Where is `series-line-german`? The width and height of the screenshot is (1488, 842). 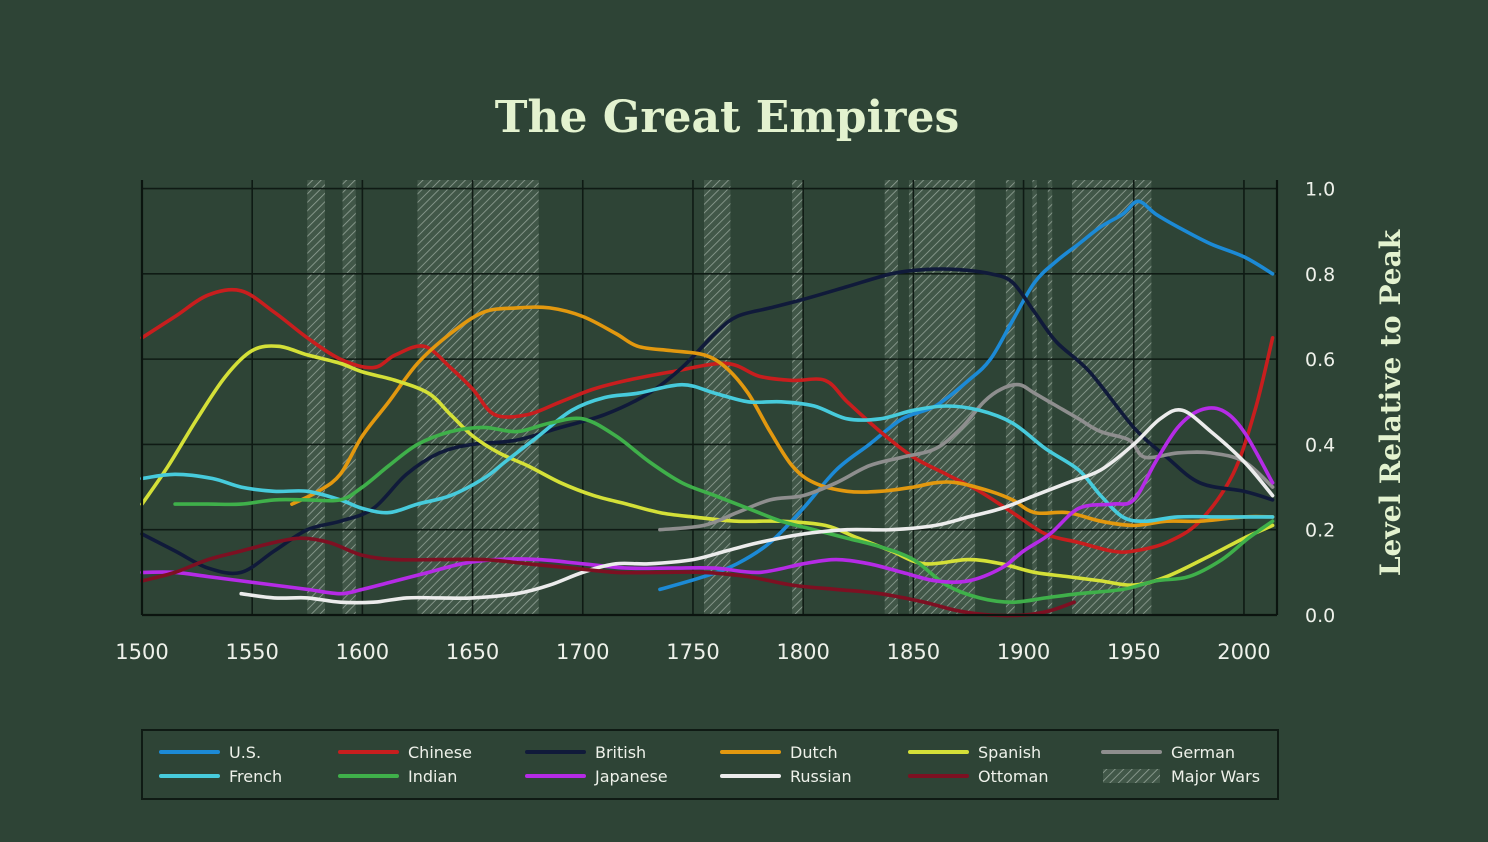
series-line-german is located at coordinates (966, 457).